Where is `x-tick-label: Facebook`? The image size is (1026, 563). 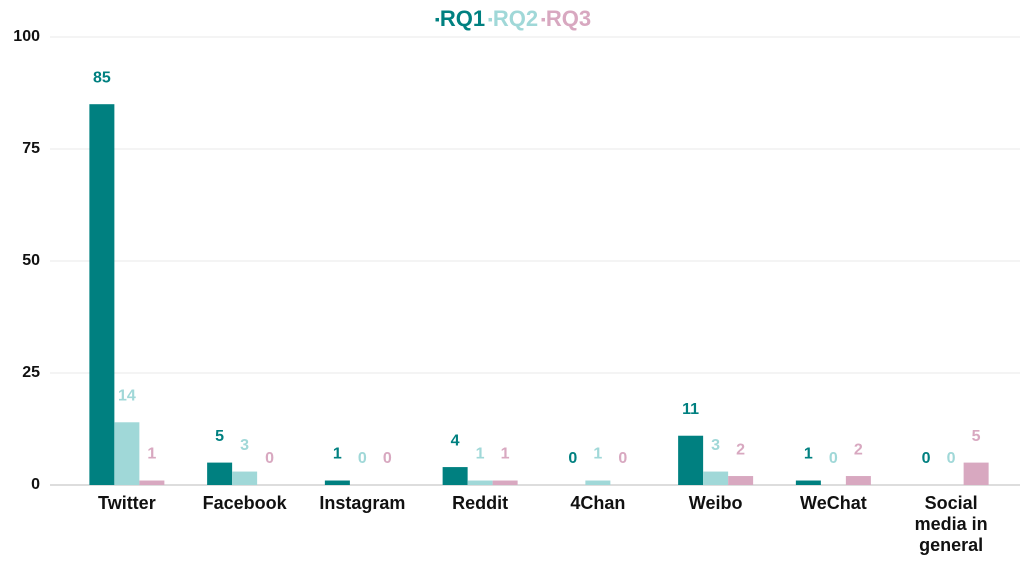 x-tick-label: Facebook is located at coordinates (244, 503).